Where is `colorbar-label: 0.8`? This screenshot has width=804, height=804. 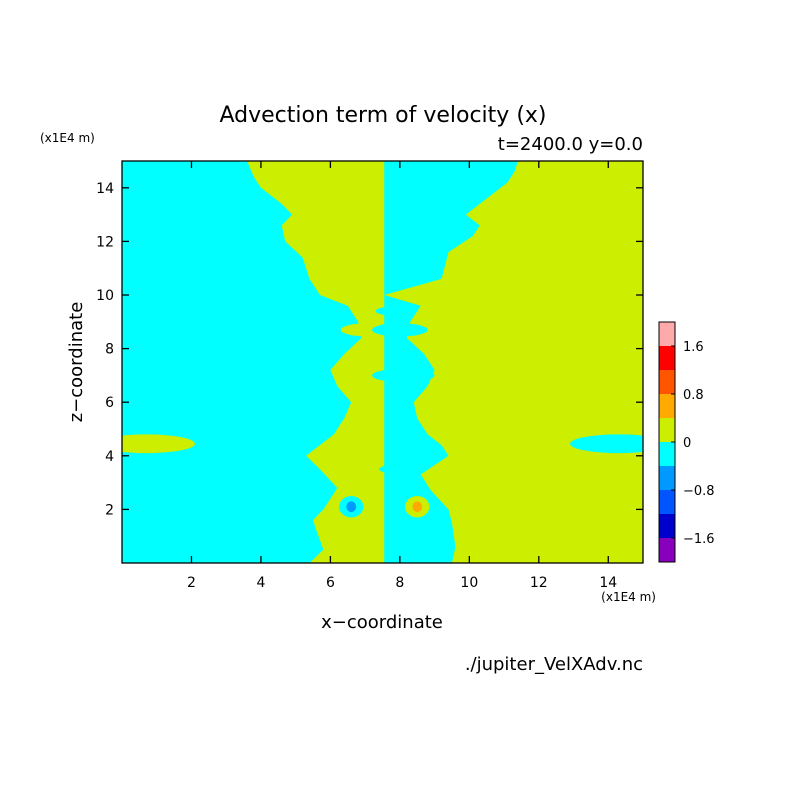
colorbar-label: 0.8 is located at coordinates (693, 395).